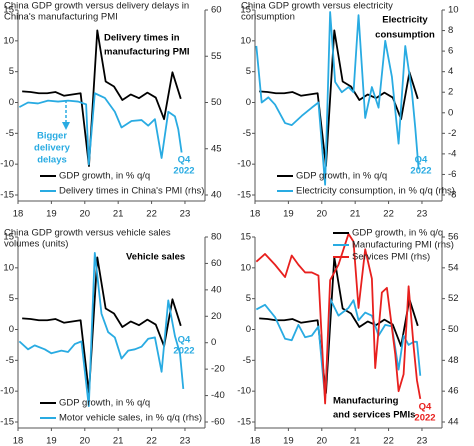 This screenshot has width=474, height=446. I want to click on legend-label: Manufacturing PMI (rhs), so click(403, 245).